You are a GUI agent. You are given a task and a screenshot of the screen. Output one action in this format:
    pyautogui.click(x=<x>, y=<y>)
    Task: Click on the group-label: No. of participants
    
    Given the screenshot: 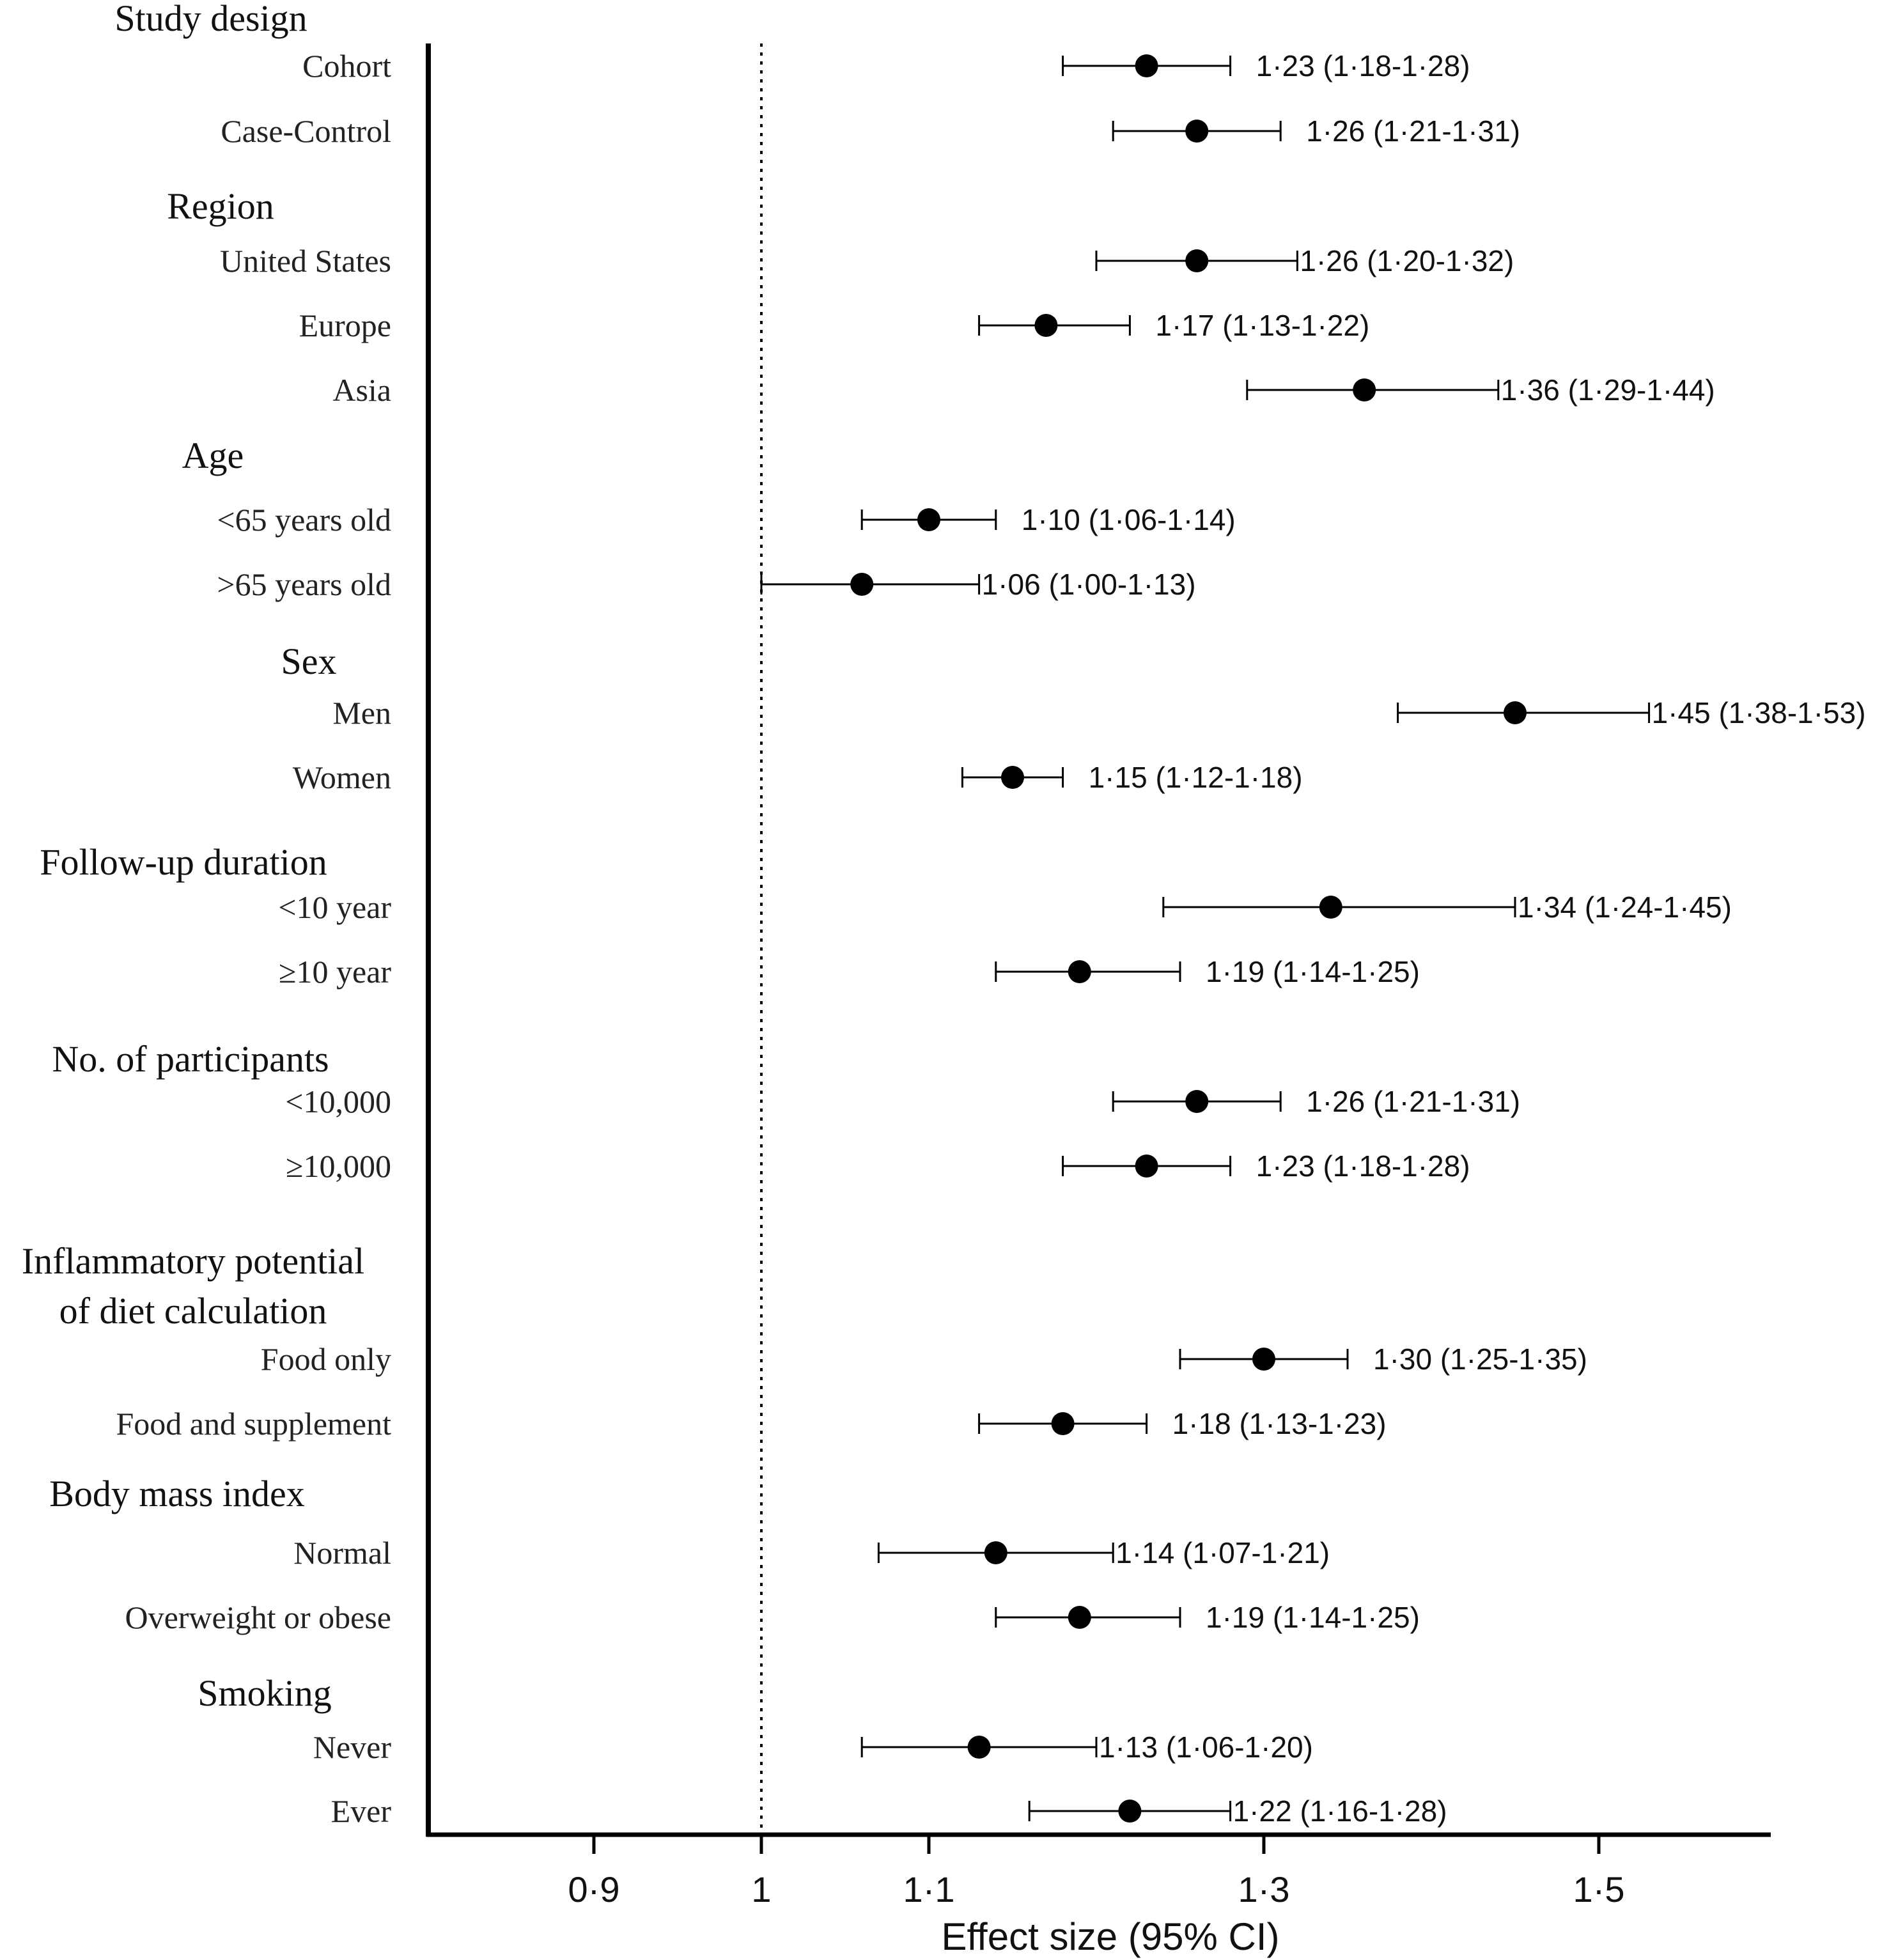 What is the action you would take?
    pyautogui.click(x=190, y=1059)
    